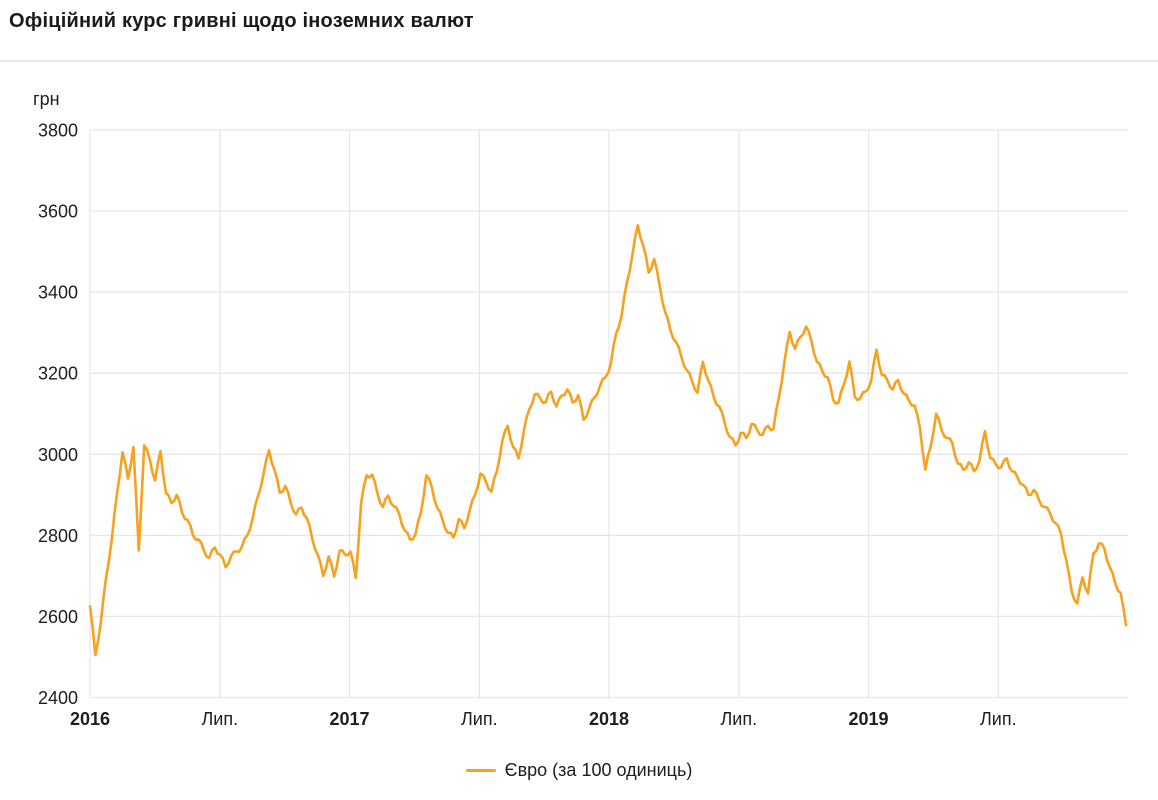 This screenshot has height=800, width=1158. Describe the element at coordinates (46, 99) in the screenshot. I see `y-axis-unit-label: грн` at that location.